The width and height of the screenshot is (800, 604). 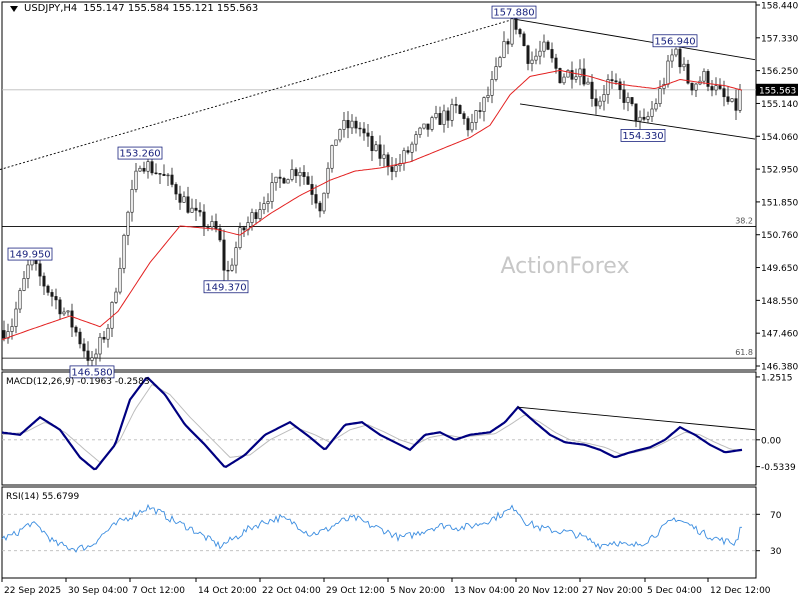 What do you see at coordinates (779, 335) in the screenshot?
I see `price-tick-label: 147.460` at bounding box center [779, 335].